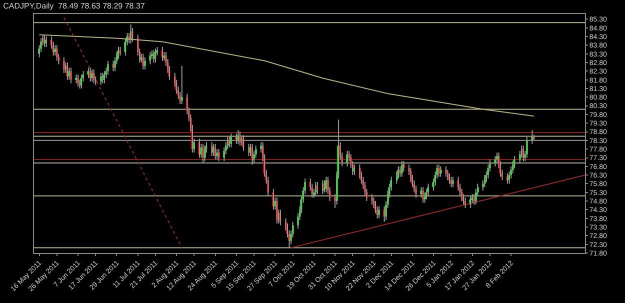 Image resolution: width=625 pixels, height=303 pixels. I want to click on chart-title: CADJPY,Daily 78.49 78.63 78.29 78.37, so click(74, 6).